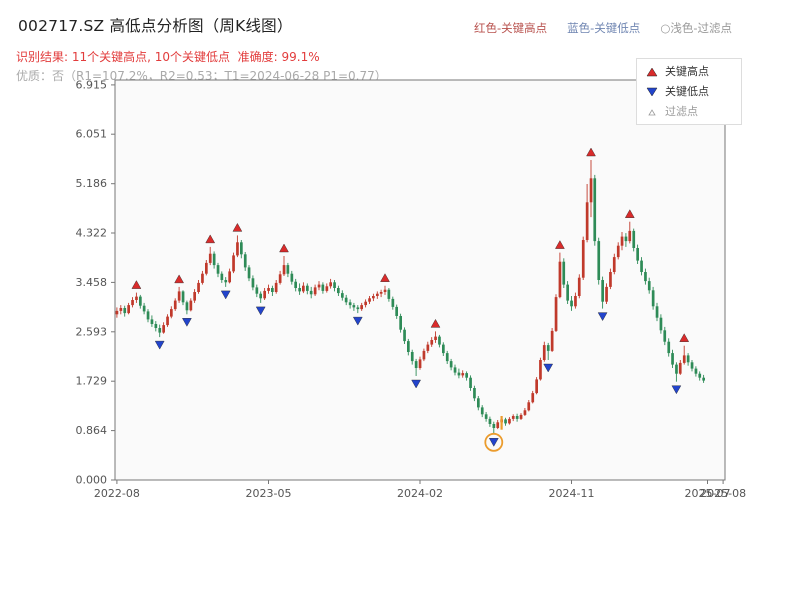 The width and height of the screenshot is (800, 600). I want to click on svg-text: 2023-05, so click(269, 493).